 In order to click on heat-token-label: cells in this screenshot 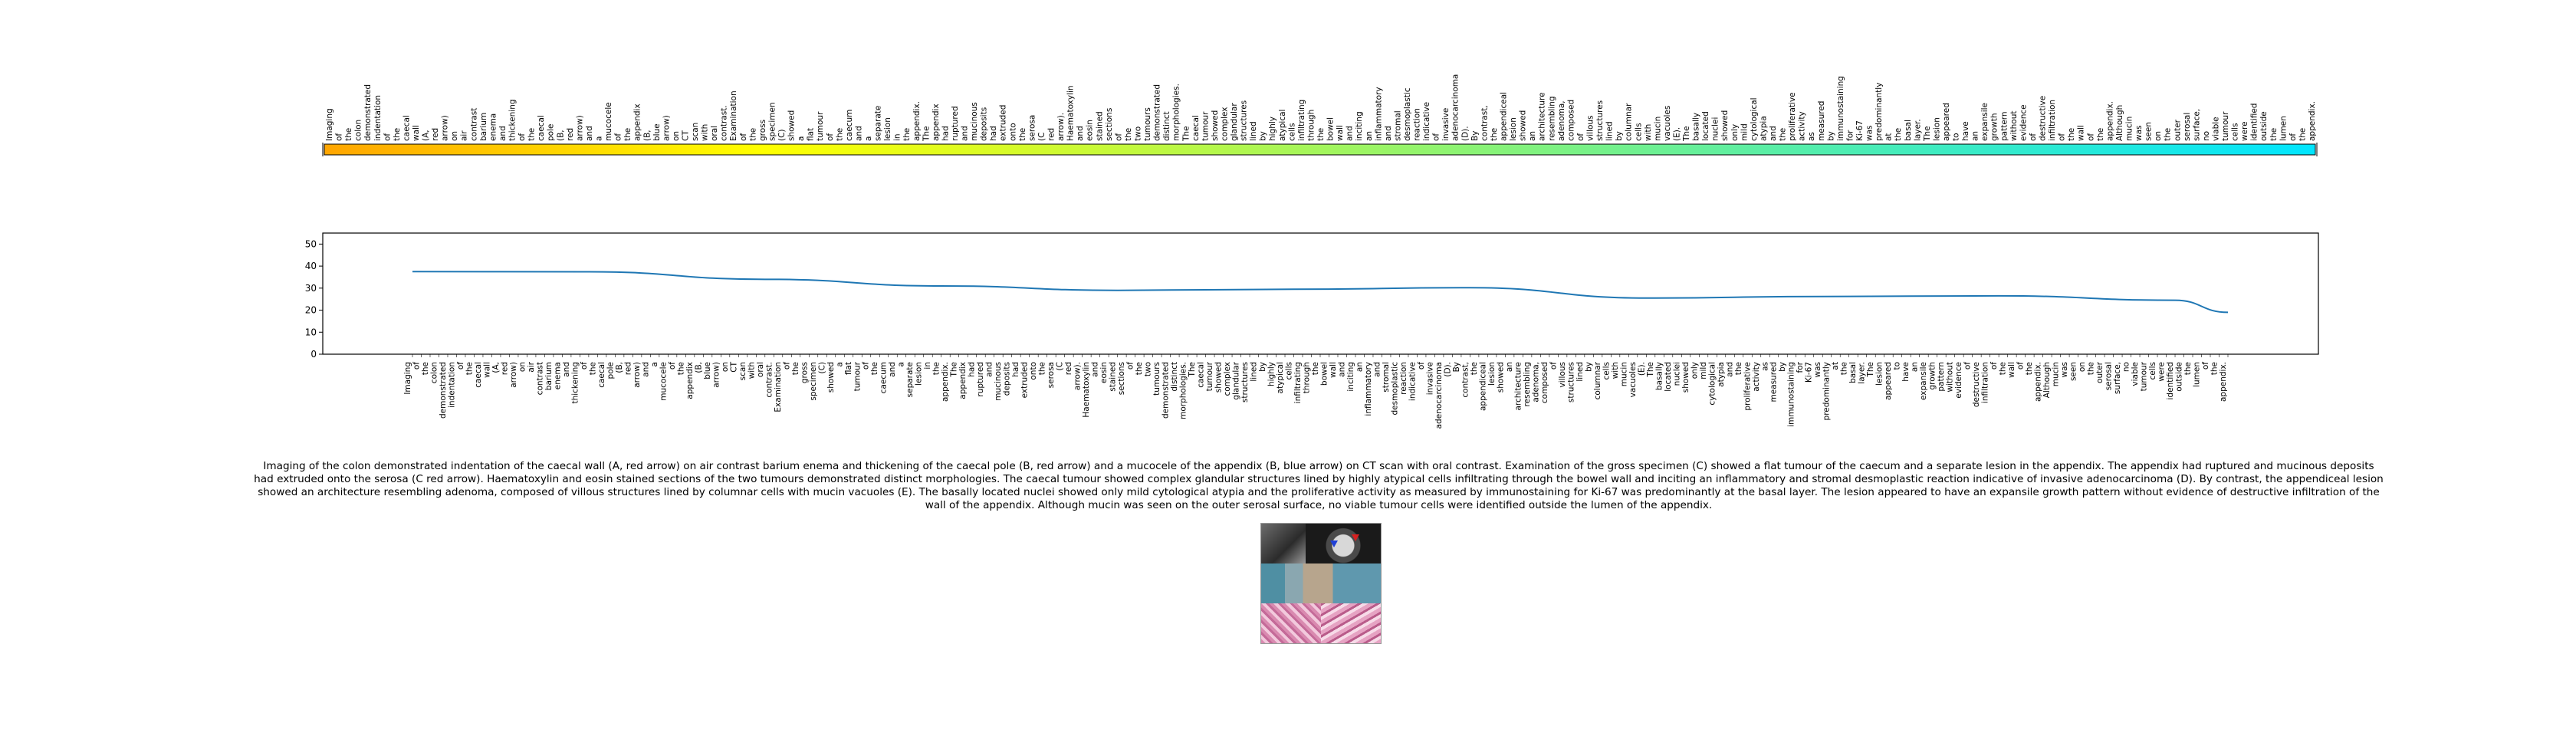, I will do `click(1292, 132)`.